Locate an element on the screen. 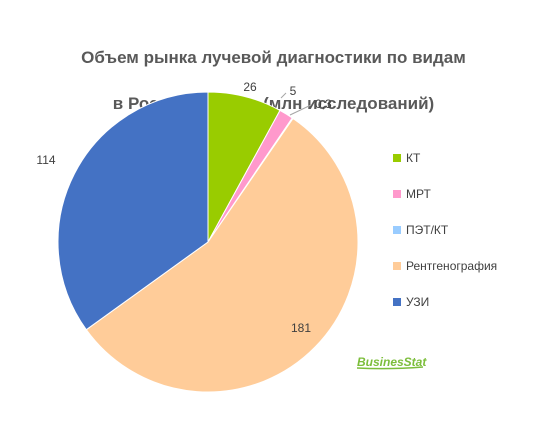 This screenshot has width=547, height=429. legend-label-1: МРТ is located at coordinates (418, 194).